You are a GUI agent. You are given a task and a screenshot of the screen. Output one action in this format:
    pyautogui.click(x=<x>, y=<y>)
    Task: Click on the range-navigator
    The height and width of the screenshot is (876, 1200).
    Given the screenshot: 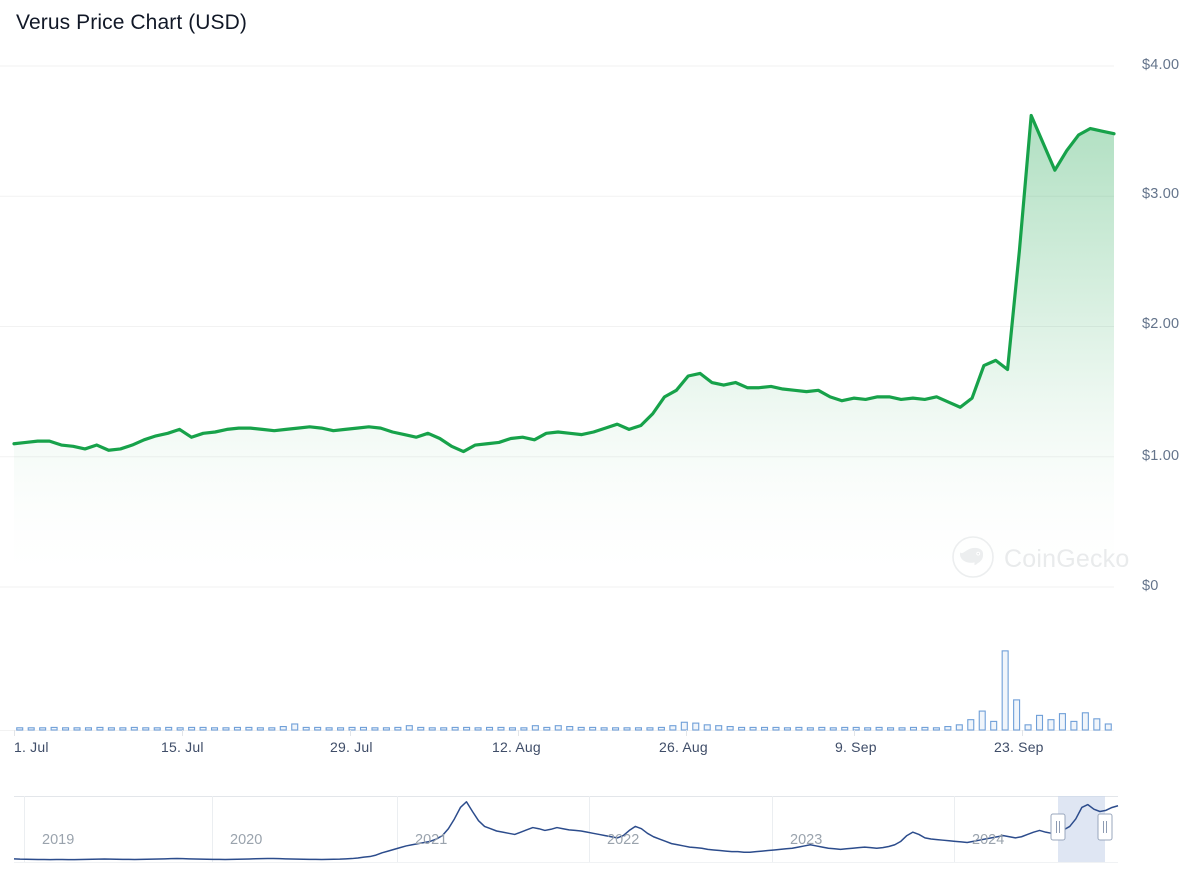 What is the action you would take?
    pyautogui.click(x=565, y=830)
    